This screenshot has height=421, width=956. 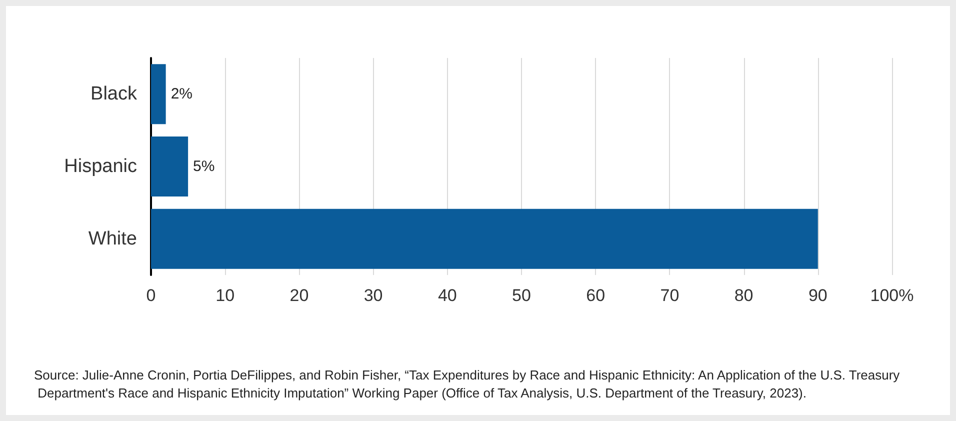 I want to click on data-label: 2%, so click(x=181, y=94).